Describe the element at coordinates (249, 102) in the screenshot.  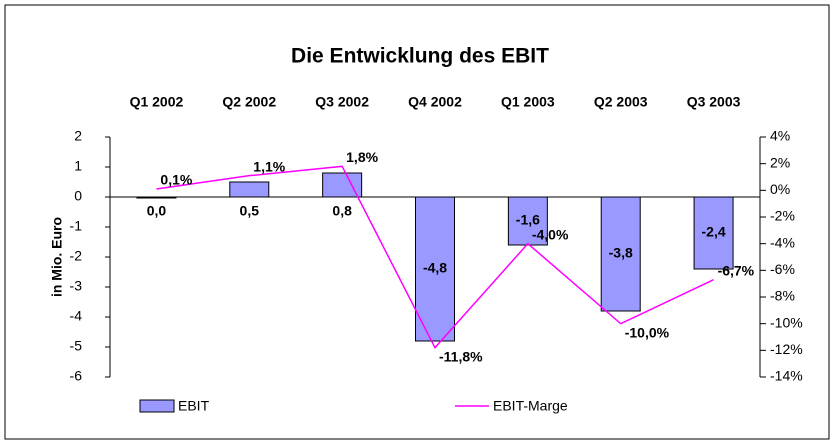
I see `x-tick-label: Q2 2002` at that location.